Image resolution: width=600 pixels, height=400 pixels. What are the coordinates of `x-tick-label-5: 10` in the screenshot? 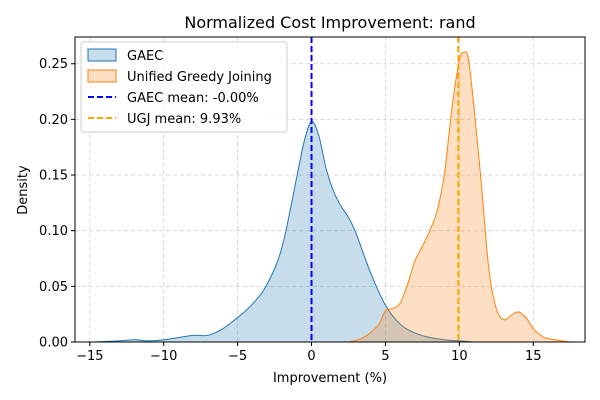 It's located at (459, 356).